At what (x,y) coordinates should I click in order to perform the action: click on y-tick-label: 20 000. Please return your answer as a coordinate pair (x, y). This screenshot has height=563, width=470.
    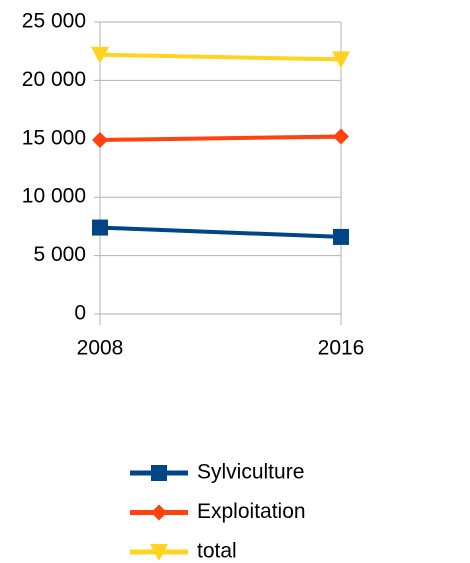
    Looking at the image, I should click on (54, 79).